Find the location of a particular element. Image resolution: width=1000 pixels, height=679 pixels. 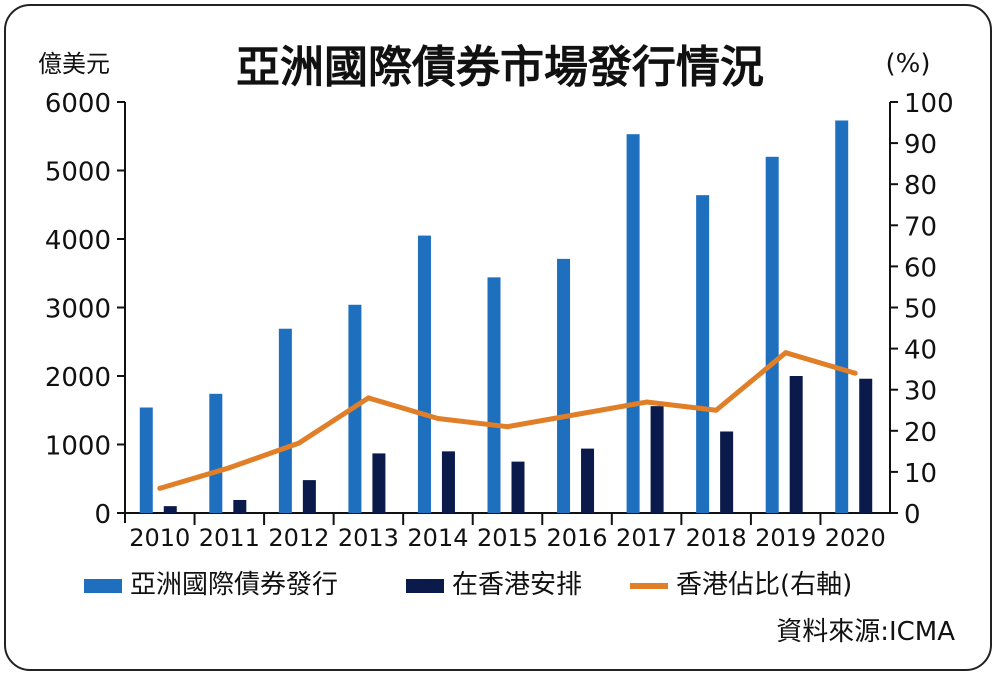

x-tick-label: 2018 is located at coordinates (716, 538).